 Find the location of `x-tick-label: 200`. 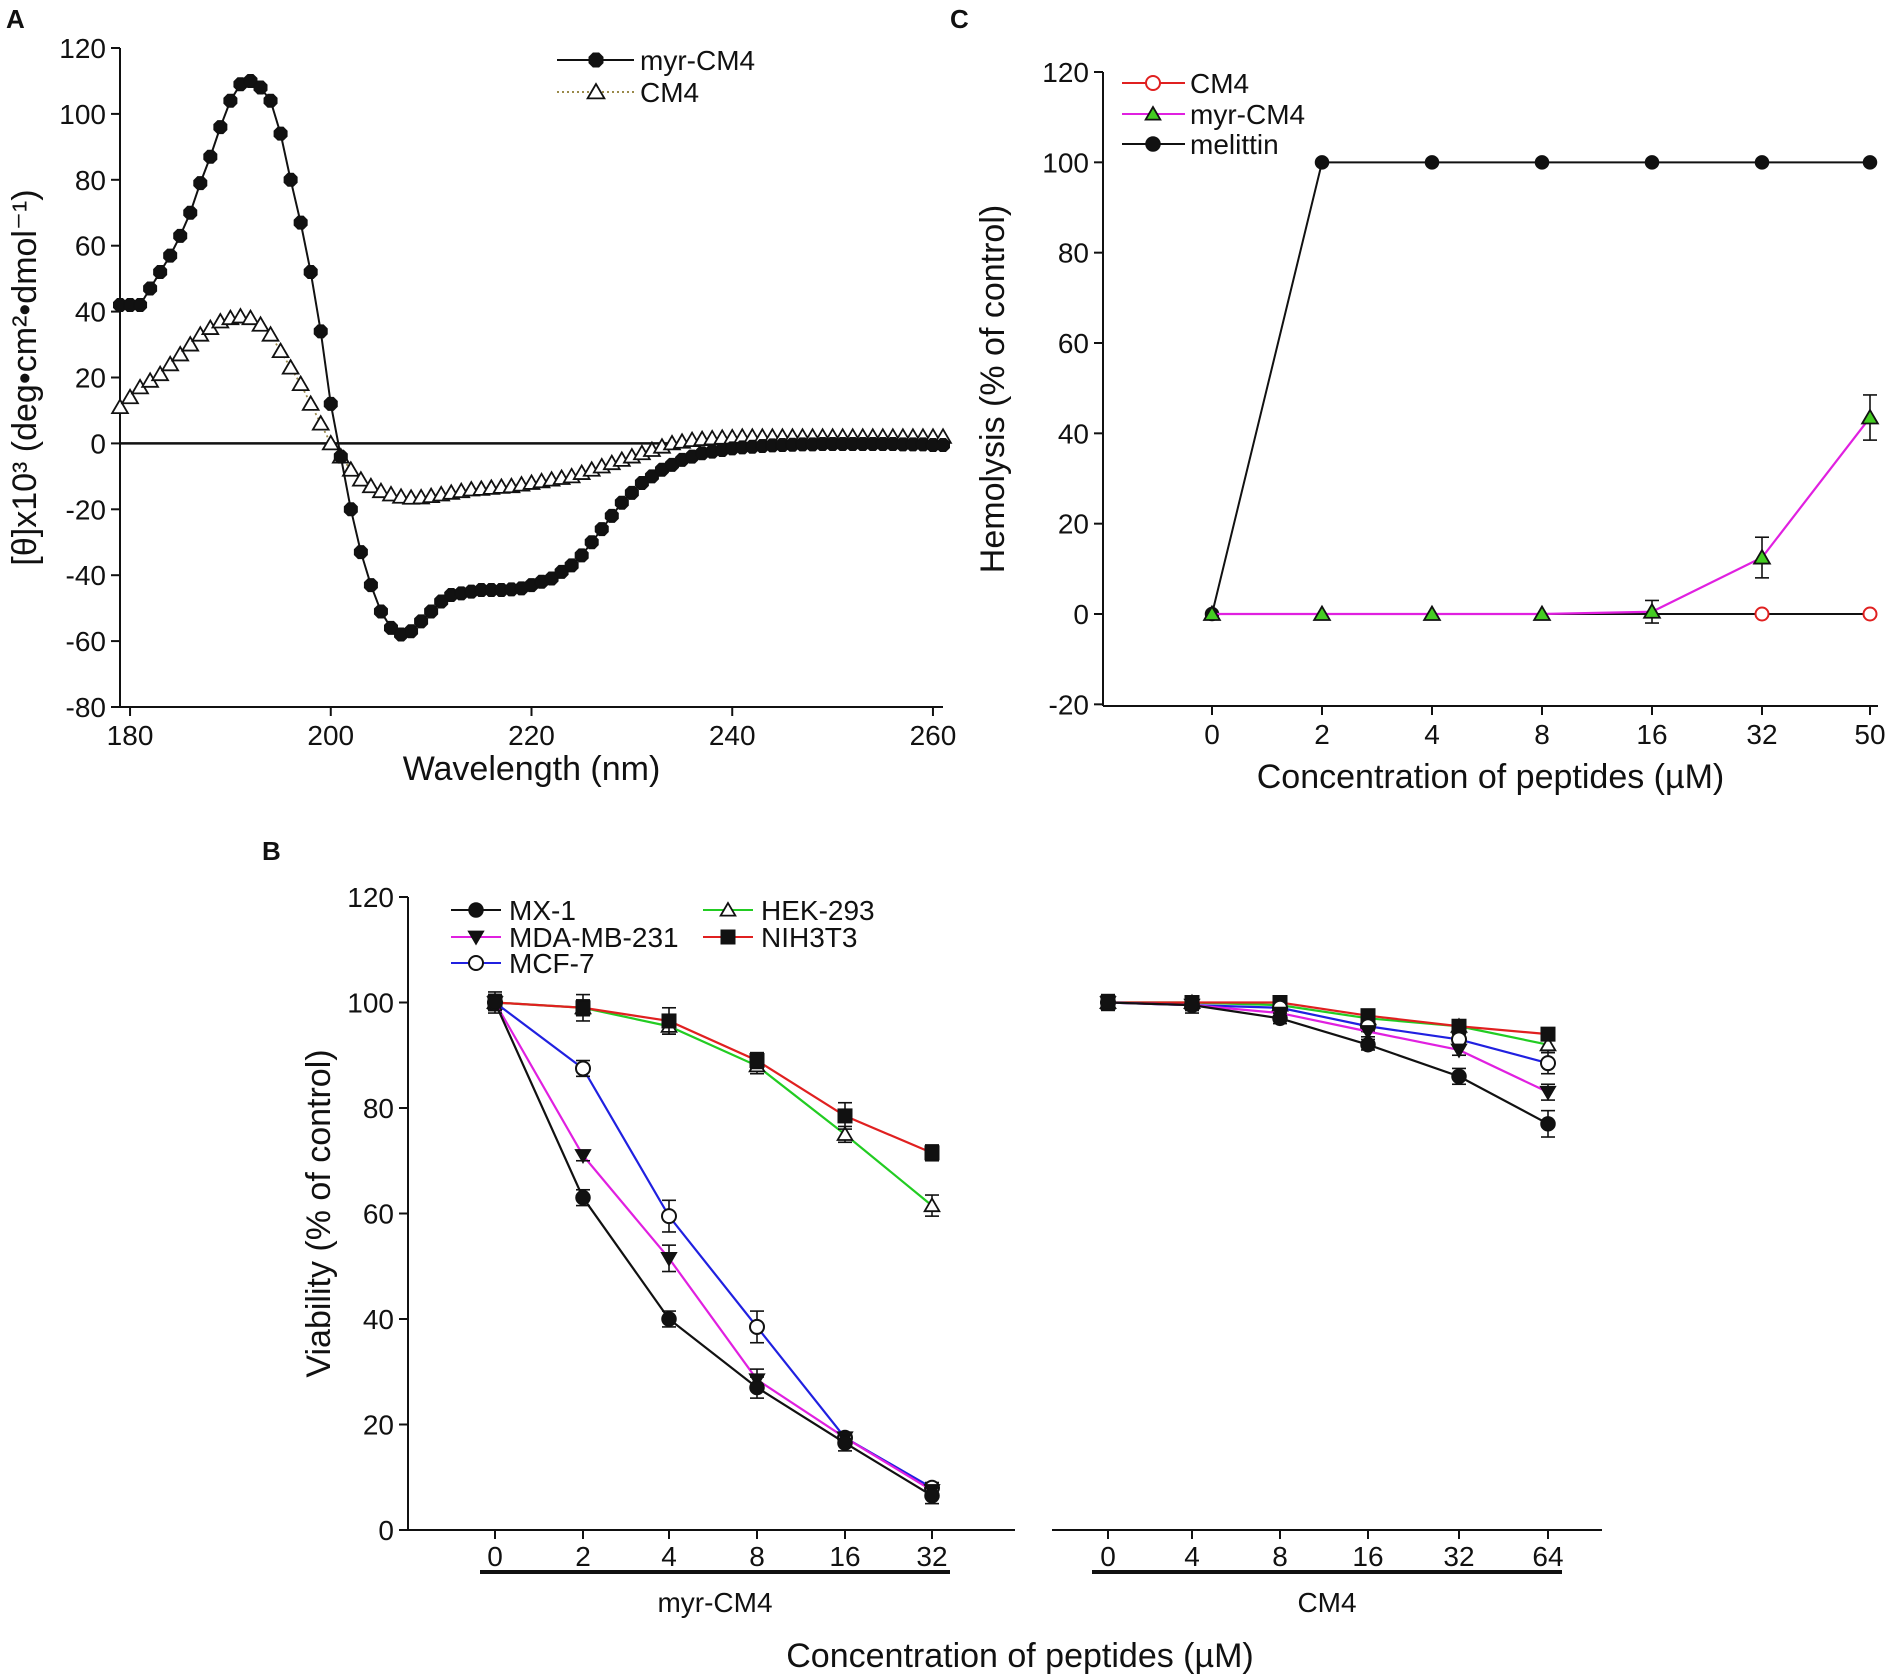

x-tick-label: 200 is located at coordinates (330, 735).